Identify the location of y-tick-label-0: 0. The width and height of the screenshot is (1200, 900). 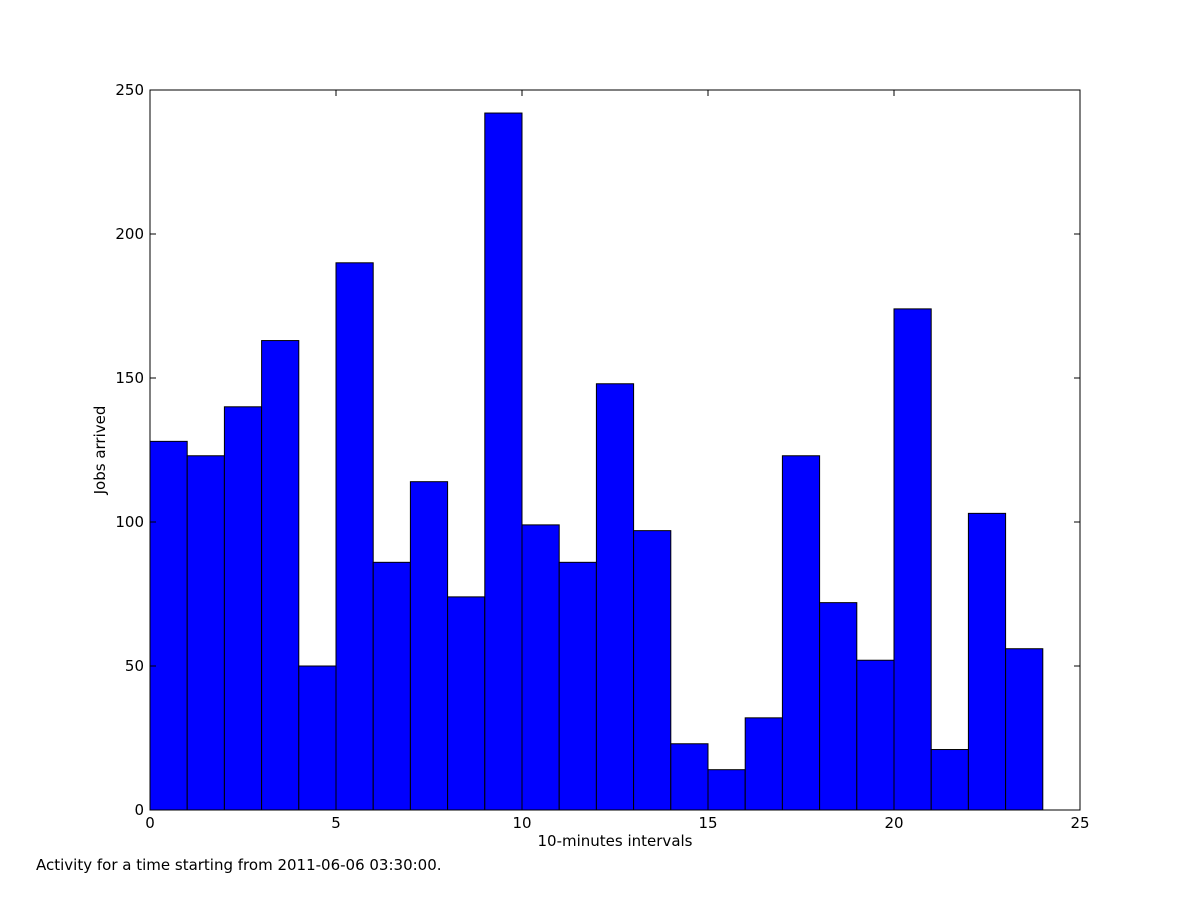
(139, 810).